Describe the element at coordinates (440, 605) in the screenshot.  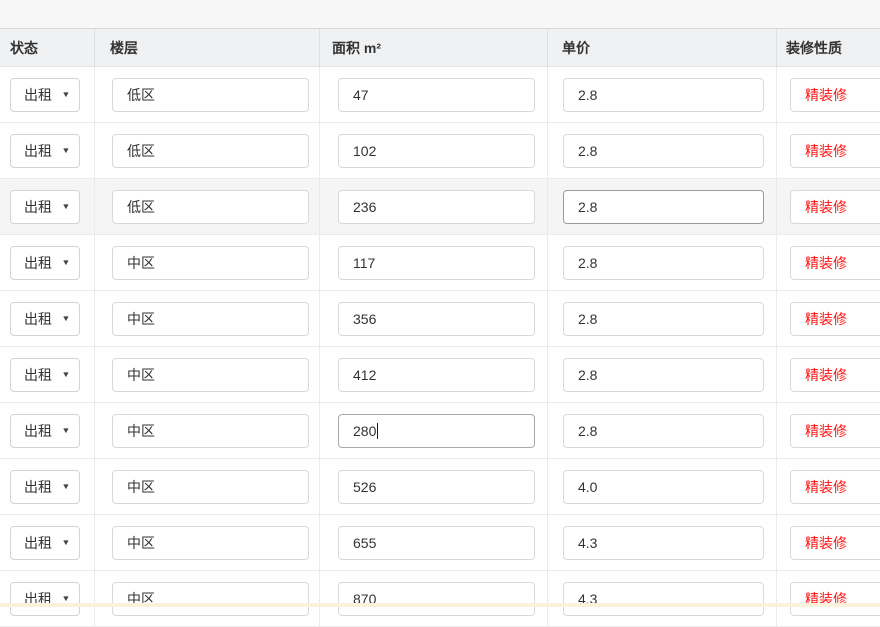
I see `bottom-alert-strip` at that location.